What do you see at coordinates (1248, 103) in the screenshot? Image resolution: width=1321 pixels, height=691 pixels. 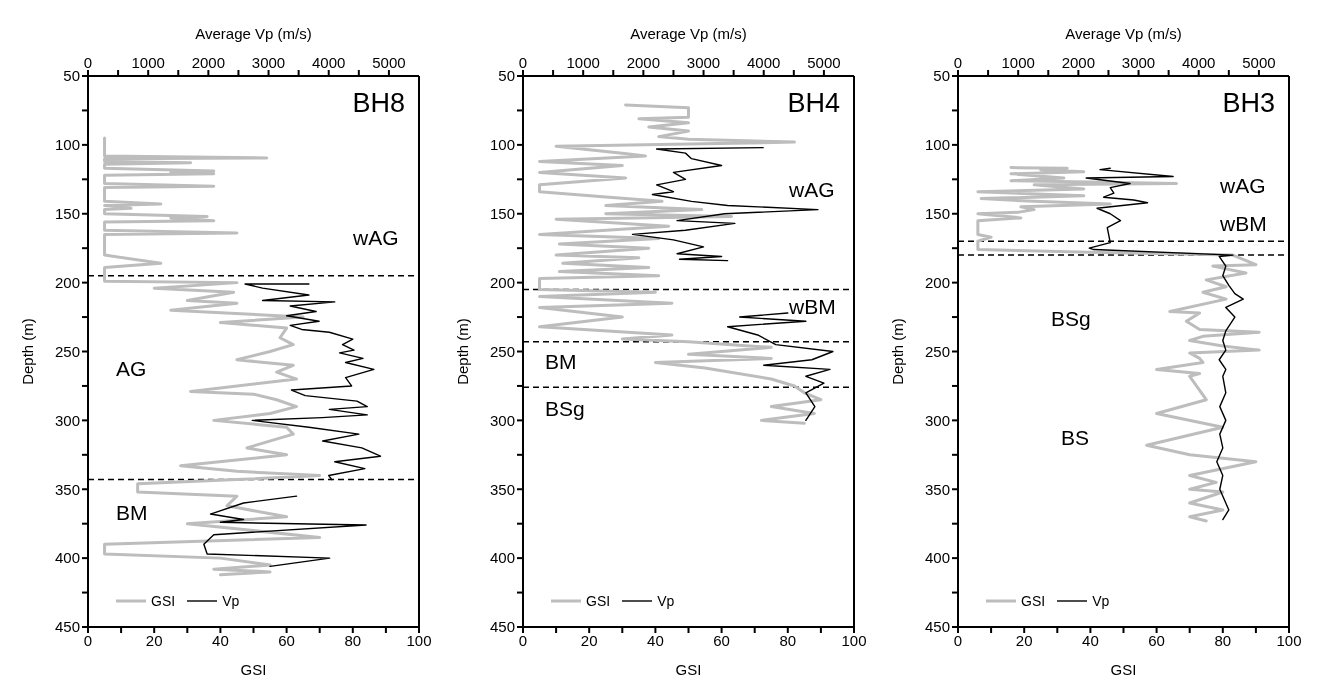 I see `chart-title: BH3` at bounding box center [1248, 103].